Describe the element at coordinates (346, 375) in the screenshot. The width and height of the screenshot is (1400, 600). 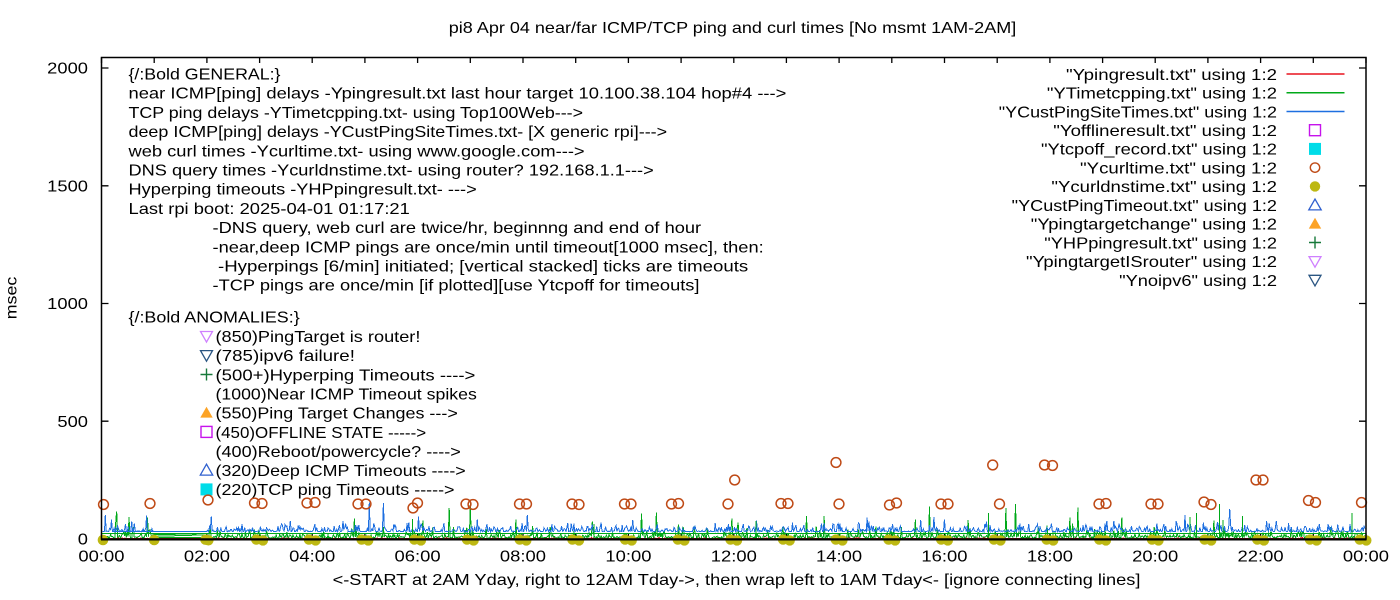
I see `svg-text: (500+)Hyperping Timeouts ---->` at that location.